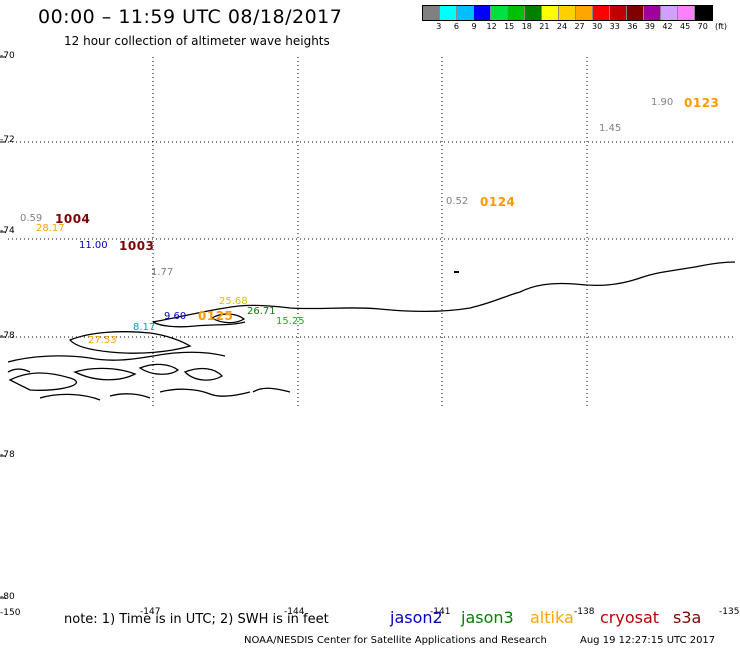  Describe the element at coordinates (544, 26) in the screenshot. I see `color-scale-tick-label: 21` at that location.